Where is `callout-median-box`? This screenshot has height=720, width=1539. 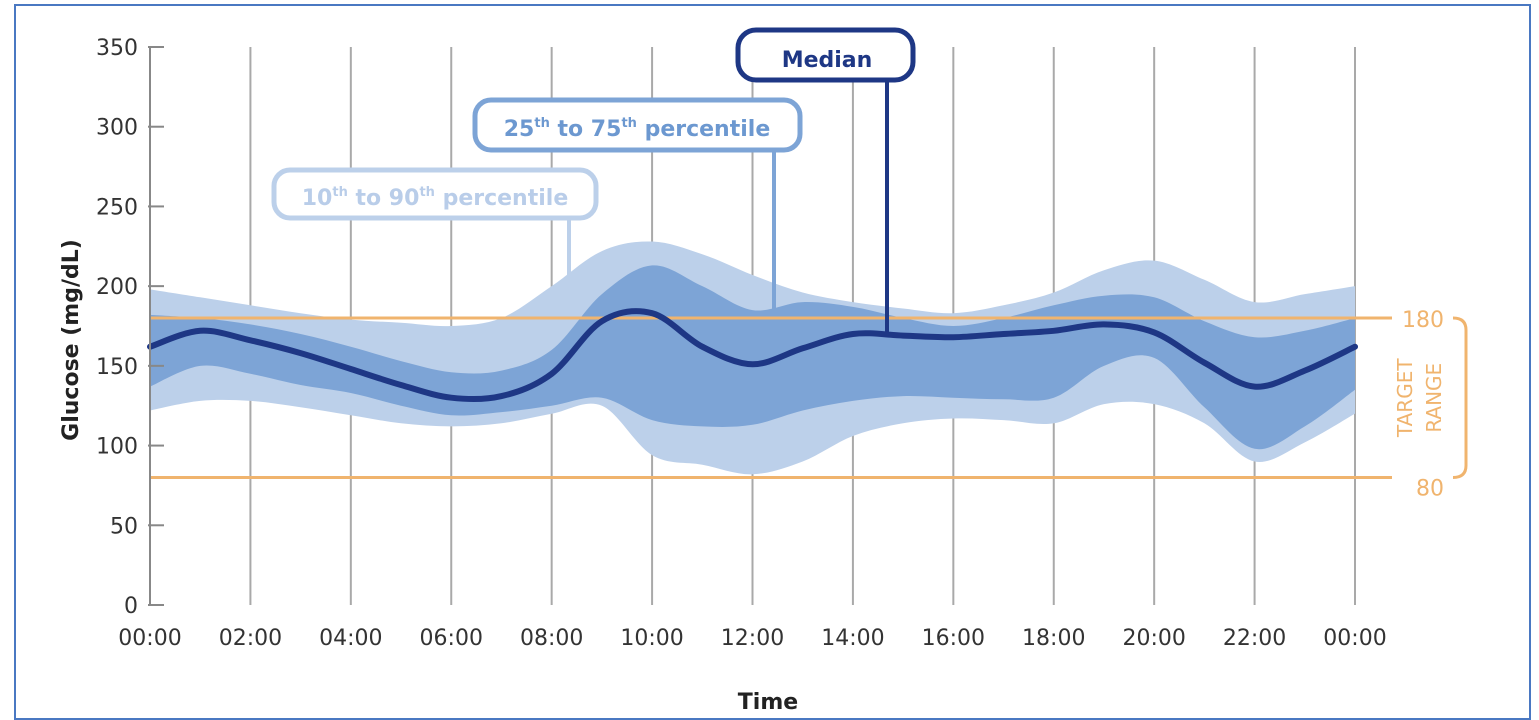
callout-median-box is located at coordinates (825, 55).